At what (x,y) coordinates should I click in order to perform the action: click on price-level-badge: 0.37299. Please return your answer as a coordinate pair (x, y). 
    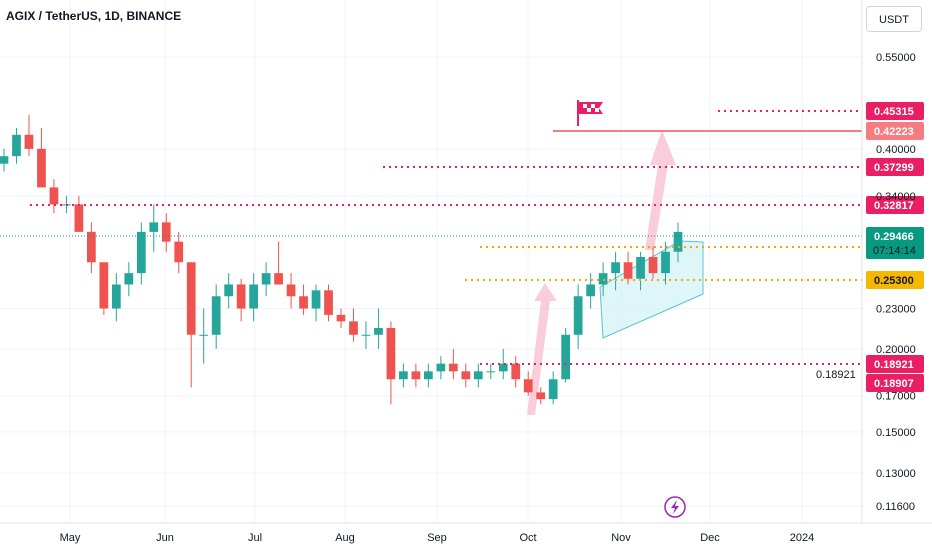
    Looking at the image, I should click on (895, 167).